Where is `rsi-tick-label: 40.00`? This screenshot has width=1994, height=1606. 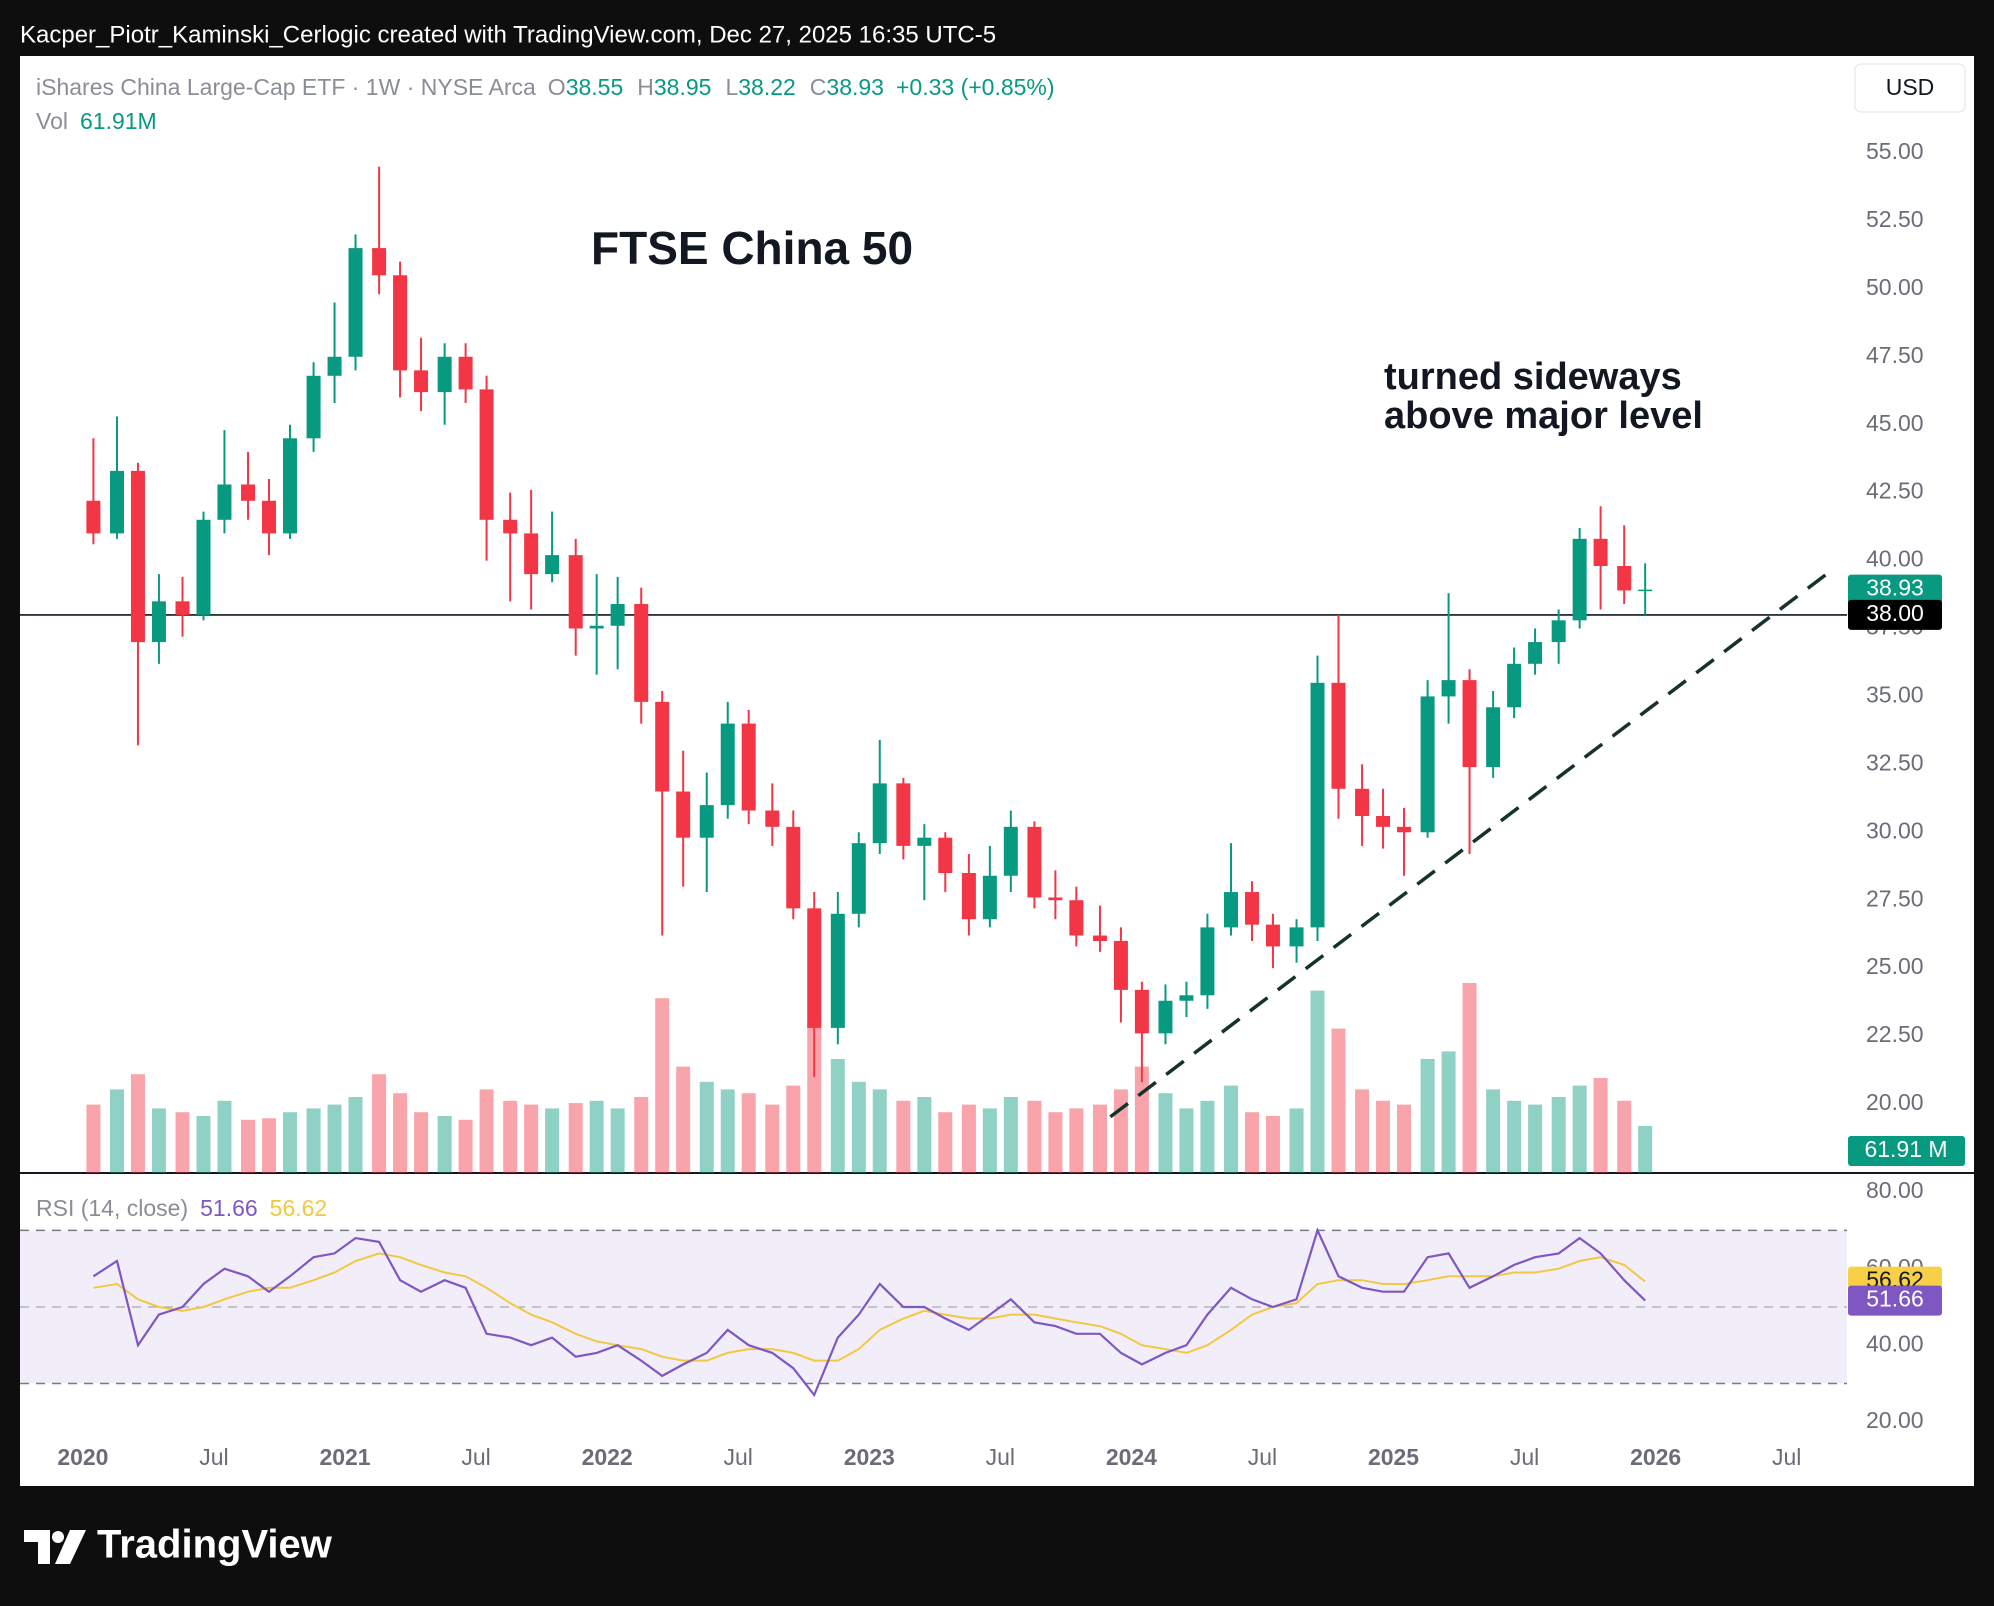 rsi-tick-label: 40.00 is located at coordinates (1895, 1343).